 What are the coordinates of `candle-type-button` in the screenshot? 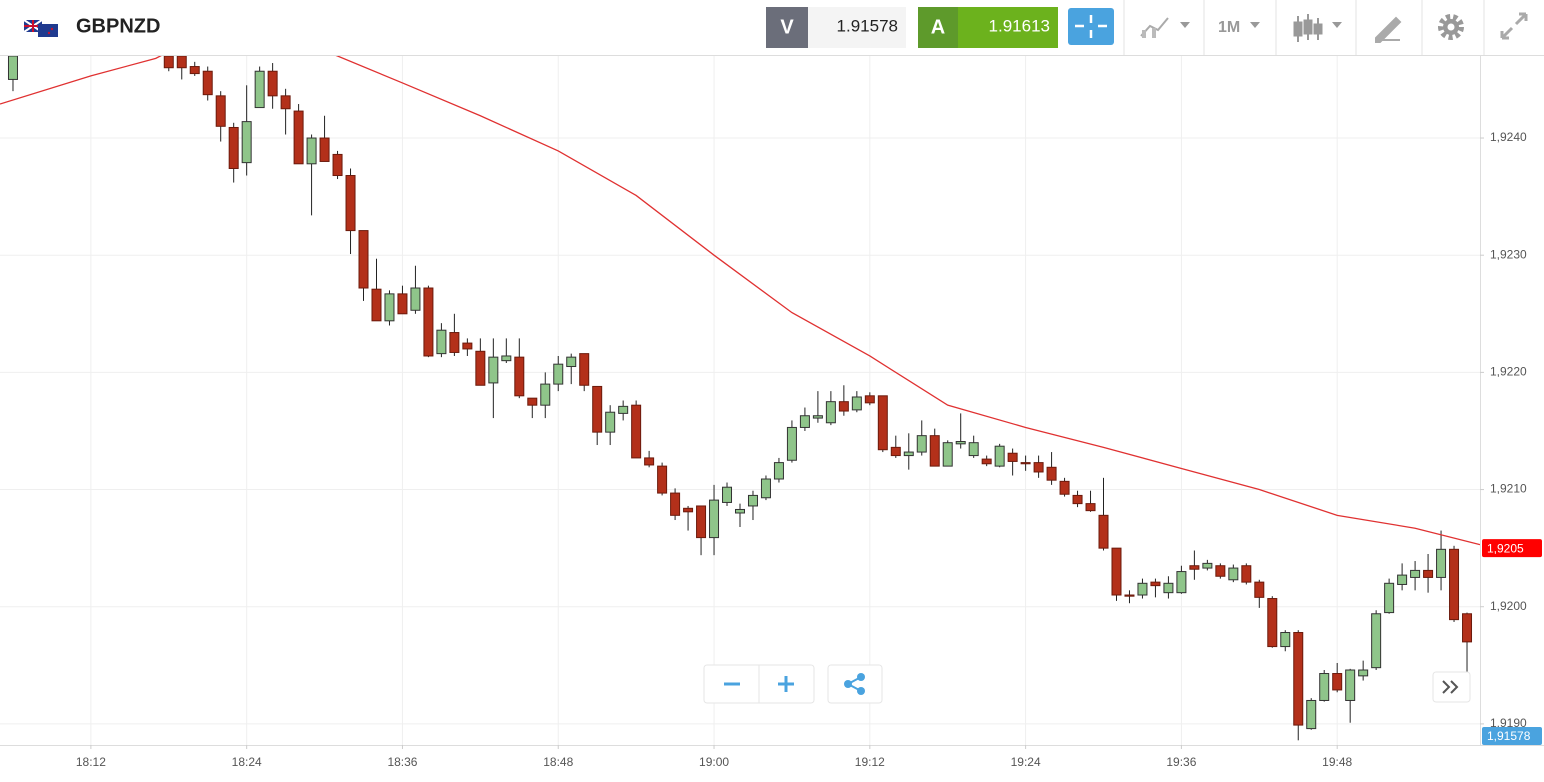 It's located at (1317, 28).